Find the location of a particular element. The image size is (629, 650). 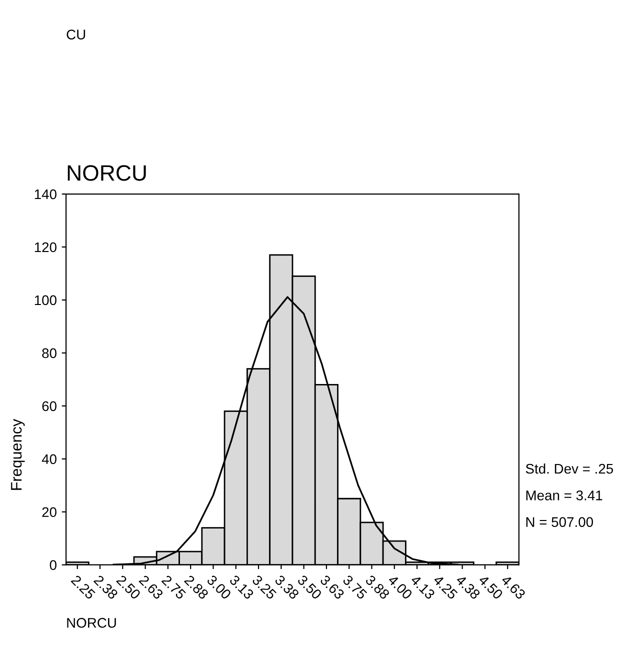

x-tick-label: 4.13 is located at coordinates (423, 587).